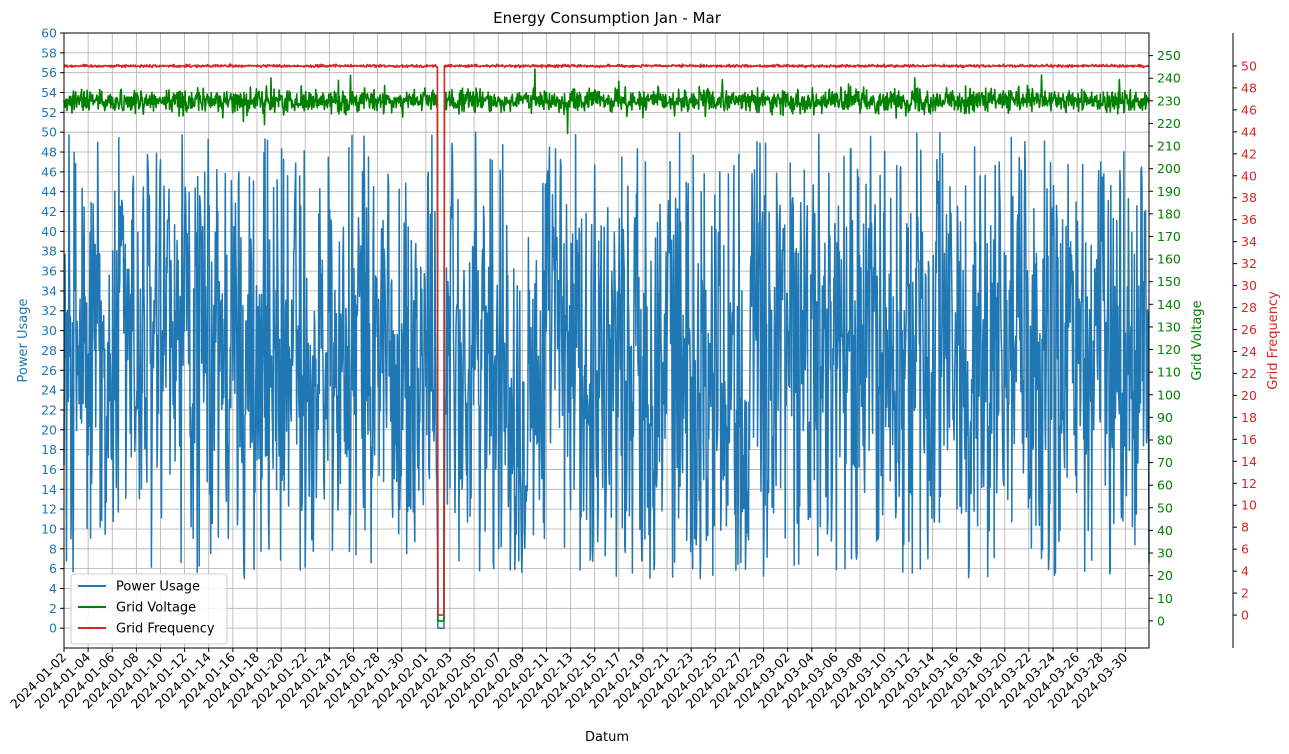  What do you see at coordinates (1165, 553) in the screenshot?
I see `y-tick-label-right1: 30` at bounding box center [1165, 553].